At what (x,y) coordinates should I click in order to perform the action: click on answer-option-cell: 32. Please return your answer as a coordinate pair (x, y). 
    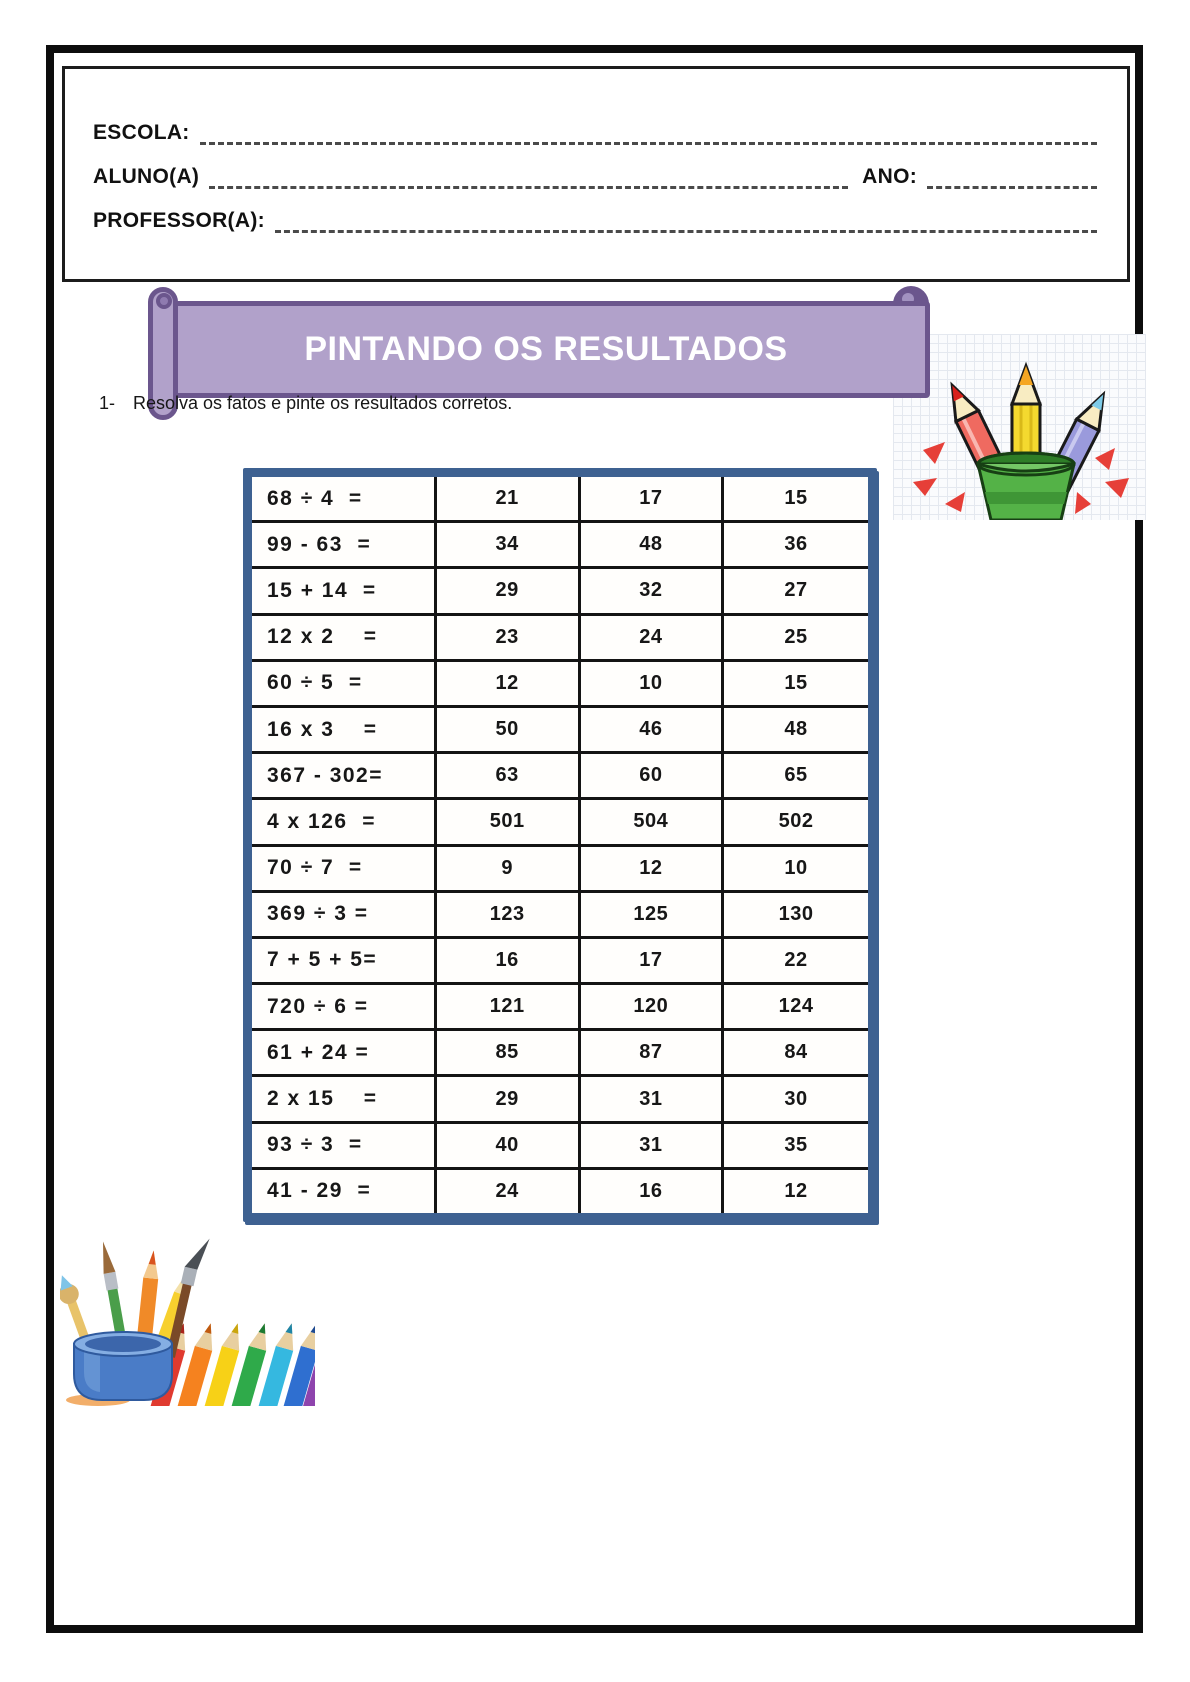
    Looking at the image, I should click on (653, 591).